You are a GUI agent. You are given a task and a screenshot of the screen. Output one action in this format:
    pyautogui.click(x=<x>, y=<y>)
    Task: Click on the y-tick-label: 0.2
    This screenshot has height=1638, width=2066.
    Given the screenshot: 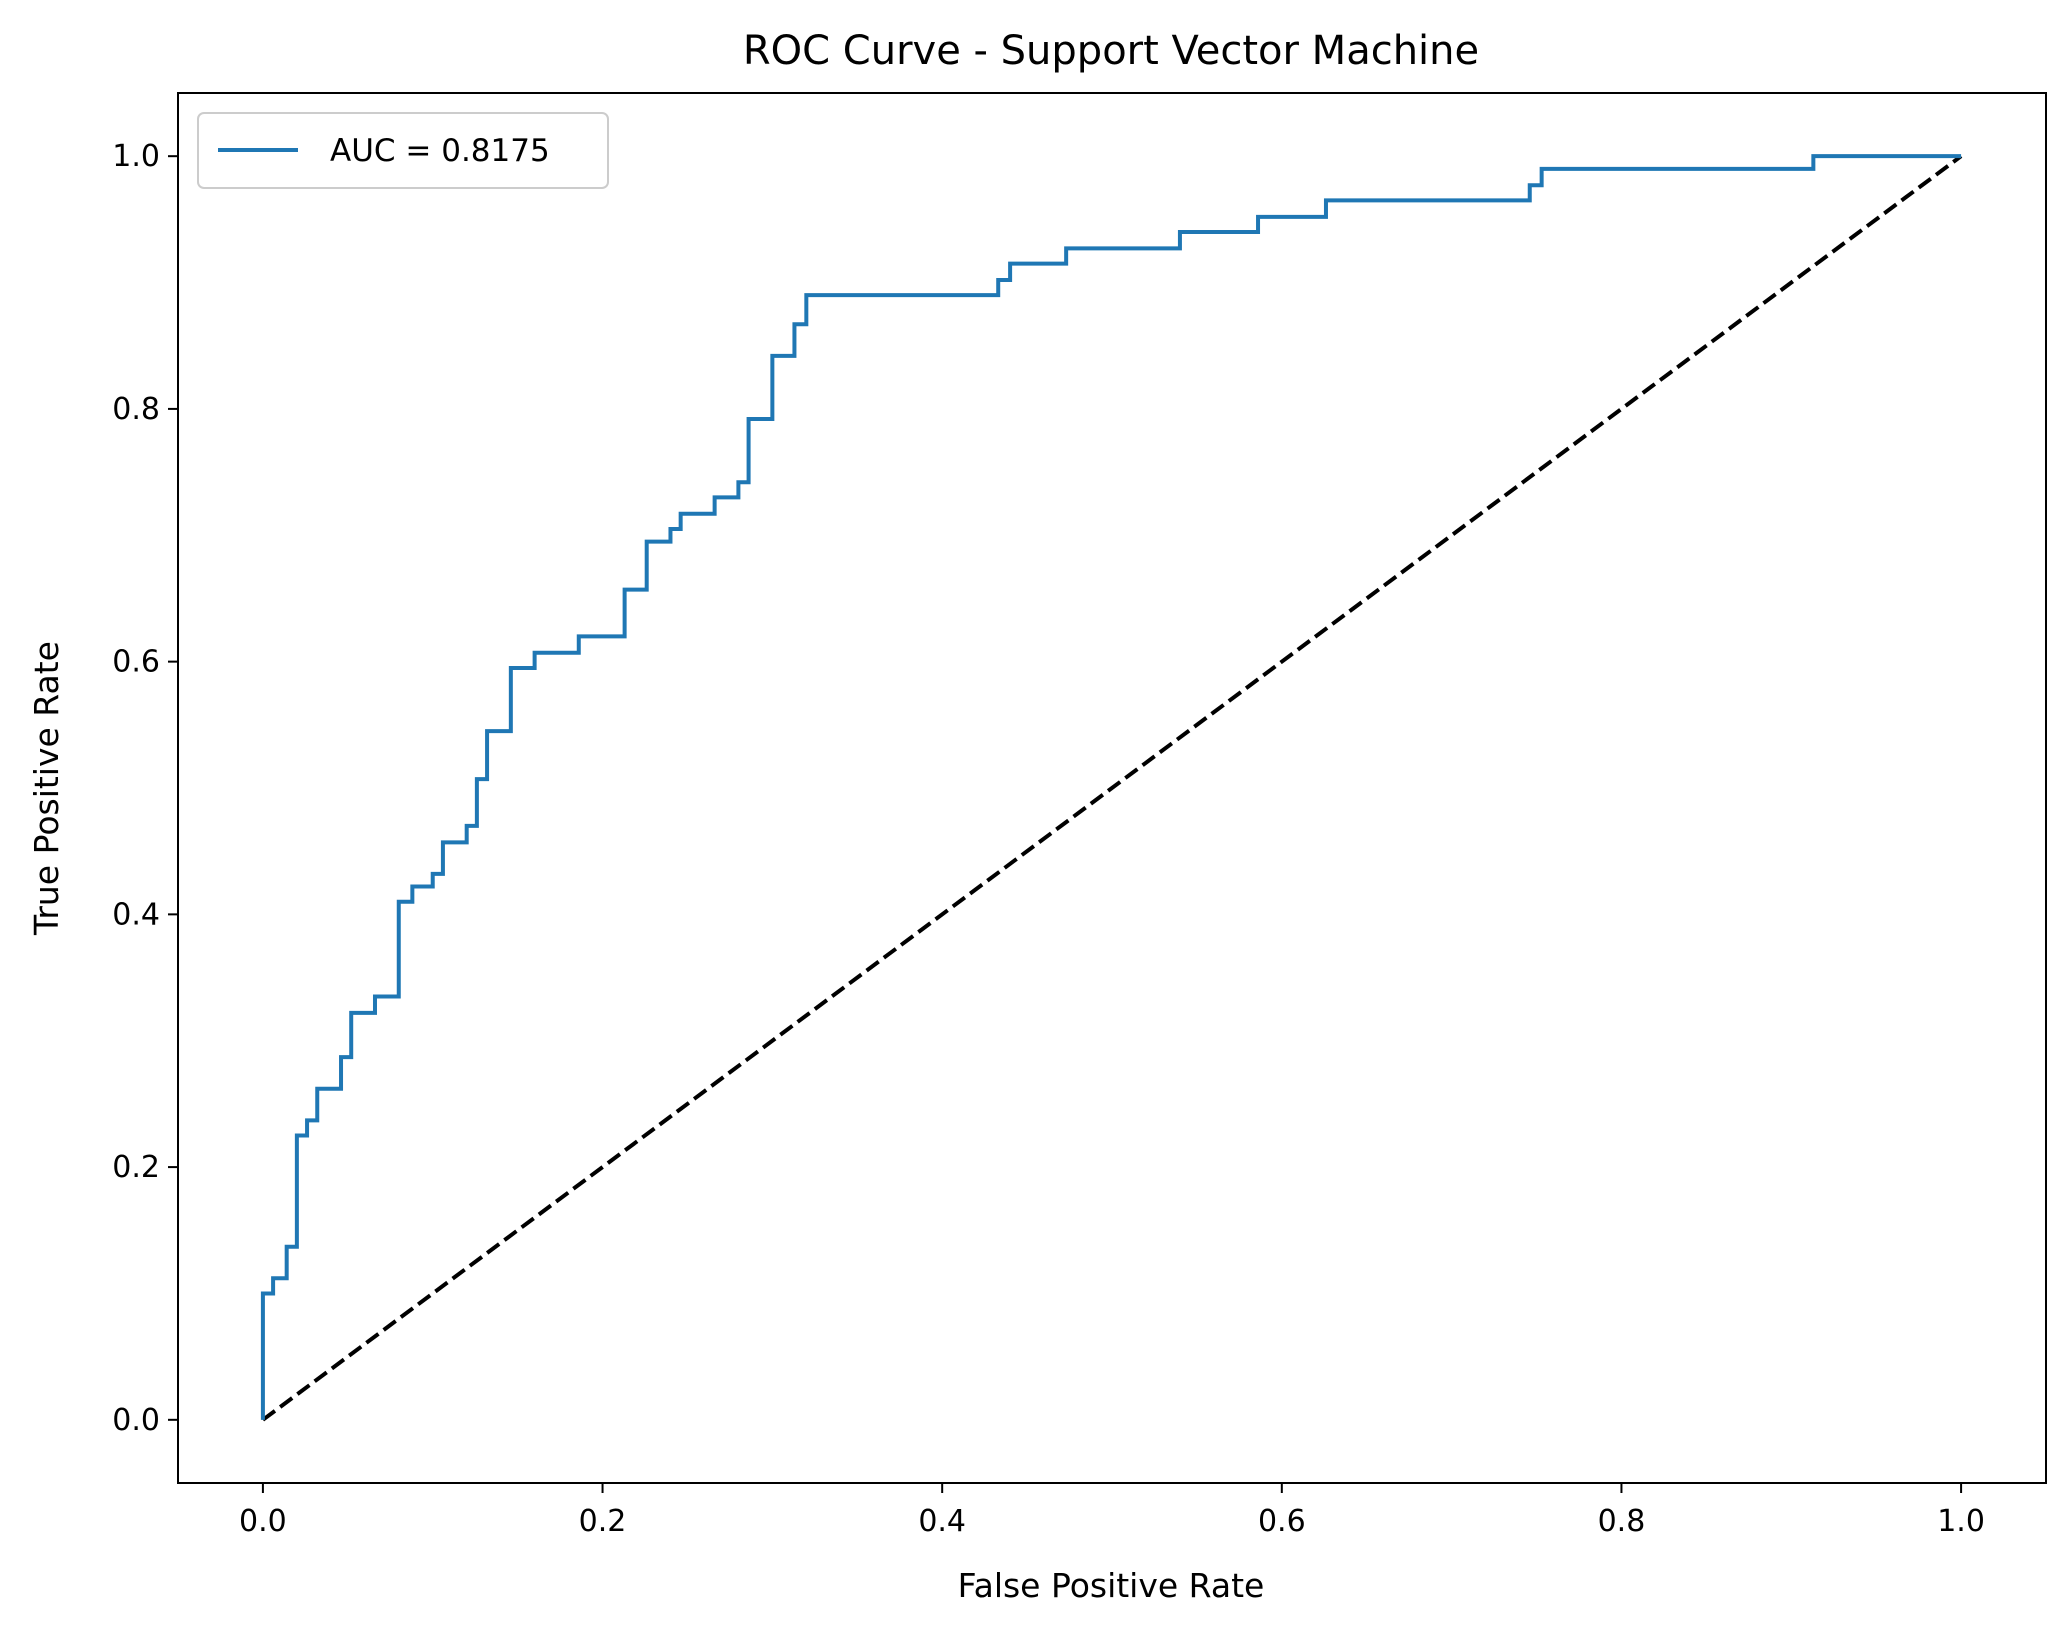 What is the action you would take?
    pyautogui.click(x=136, y=1167)
    